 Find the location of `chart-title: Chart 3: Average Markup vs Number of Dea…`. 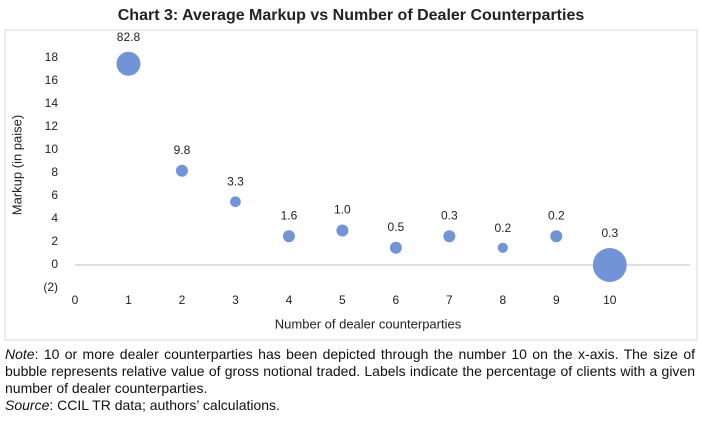

chart-title: Chart 3: Average Markup vs Number of Dea… is located at coordinates (351, 15).